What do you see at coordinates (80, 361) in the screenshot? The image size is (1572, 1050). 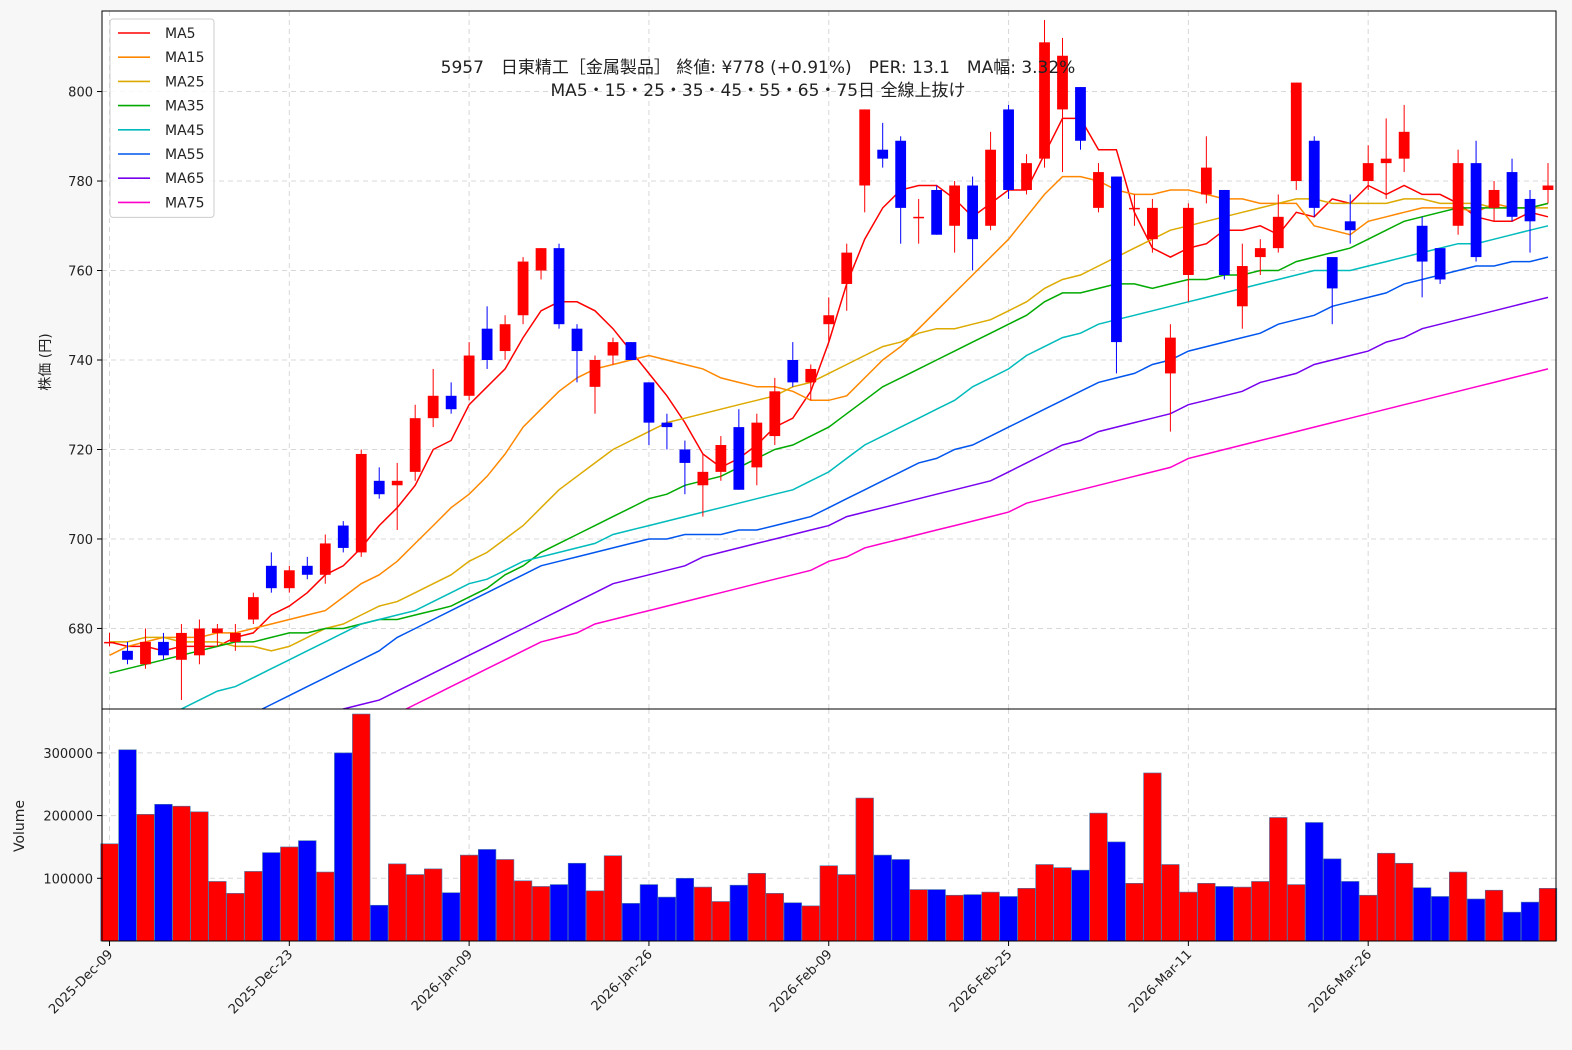 I see `price-tick-label: 740` at bounding box center [80, 361].